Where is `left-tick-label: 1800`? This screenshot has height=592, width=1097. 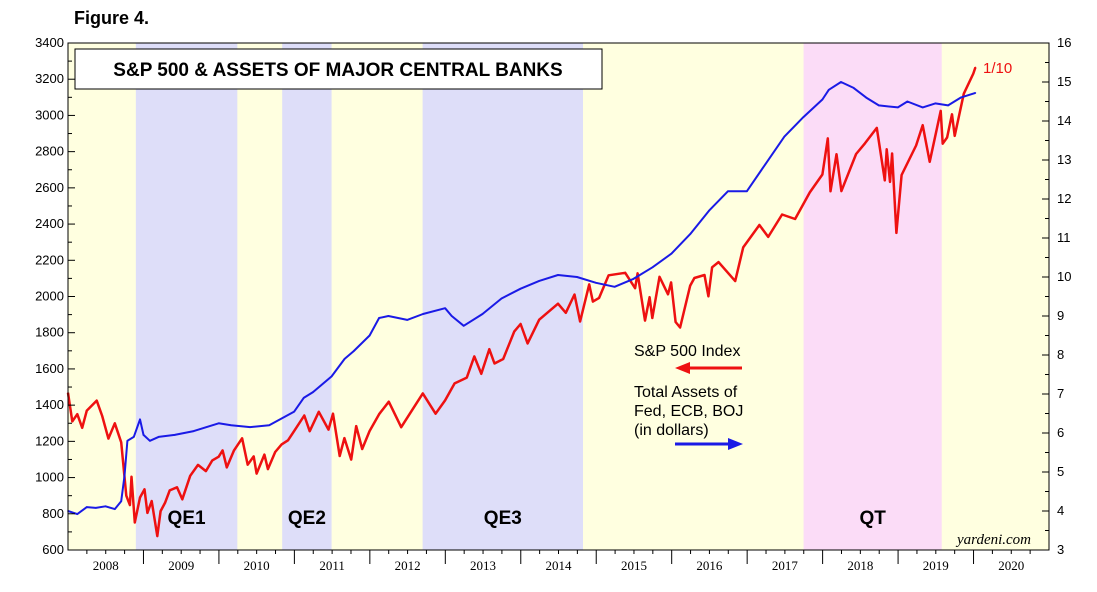 left-tick-label: 1800 is located at coordinates (49, 332).